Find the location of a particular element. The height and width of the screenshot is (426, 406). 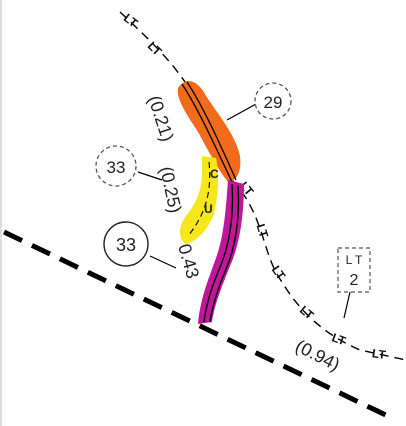

bubble-33-dashed-text: 33 is located at coordinates (116, 167).